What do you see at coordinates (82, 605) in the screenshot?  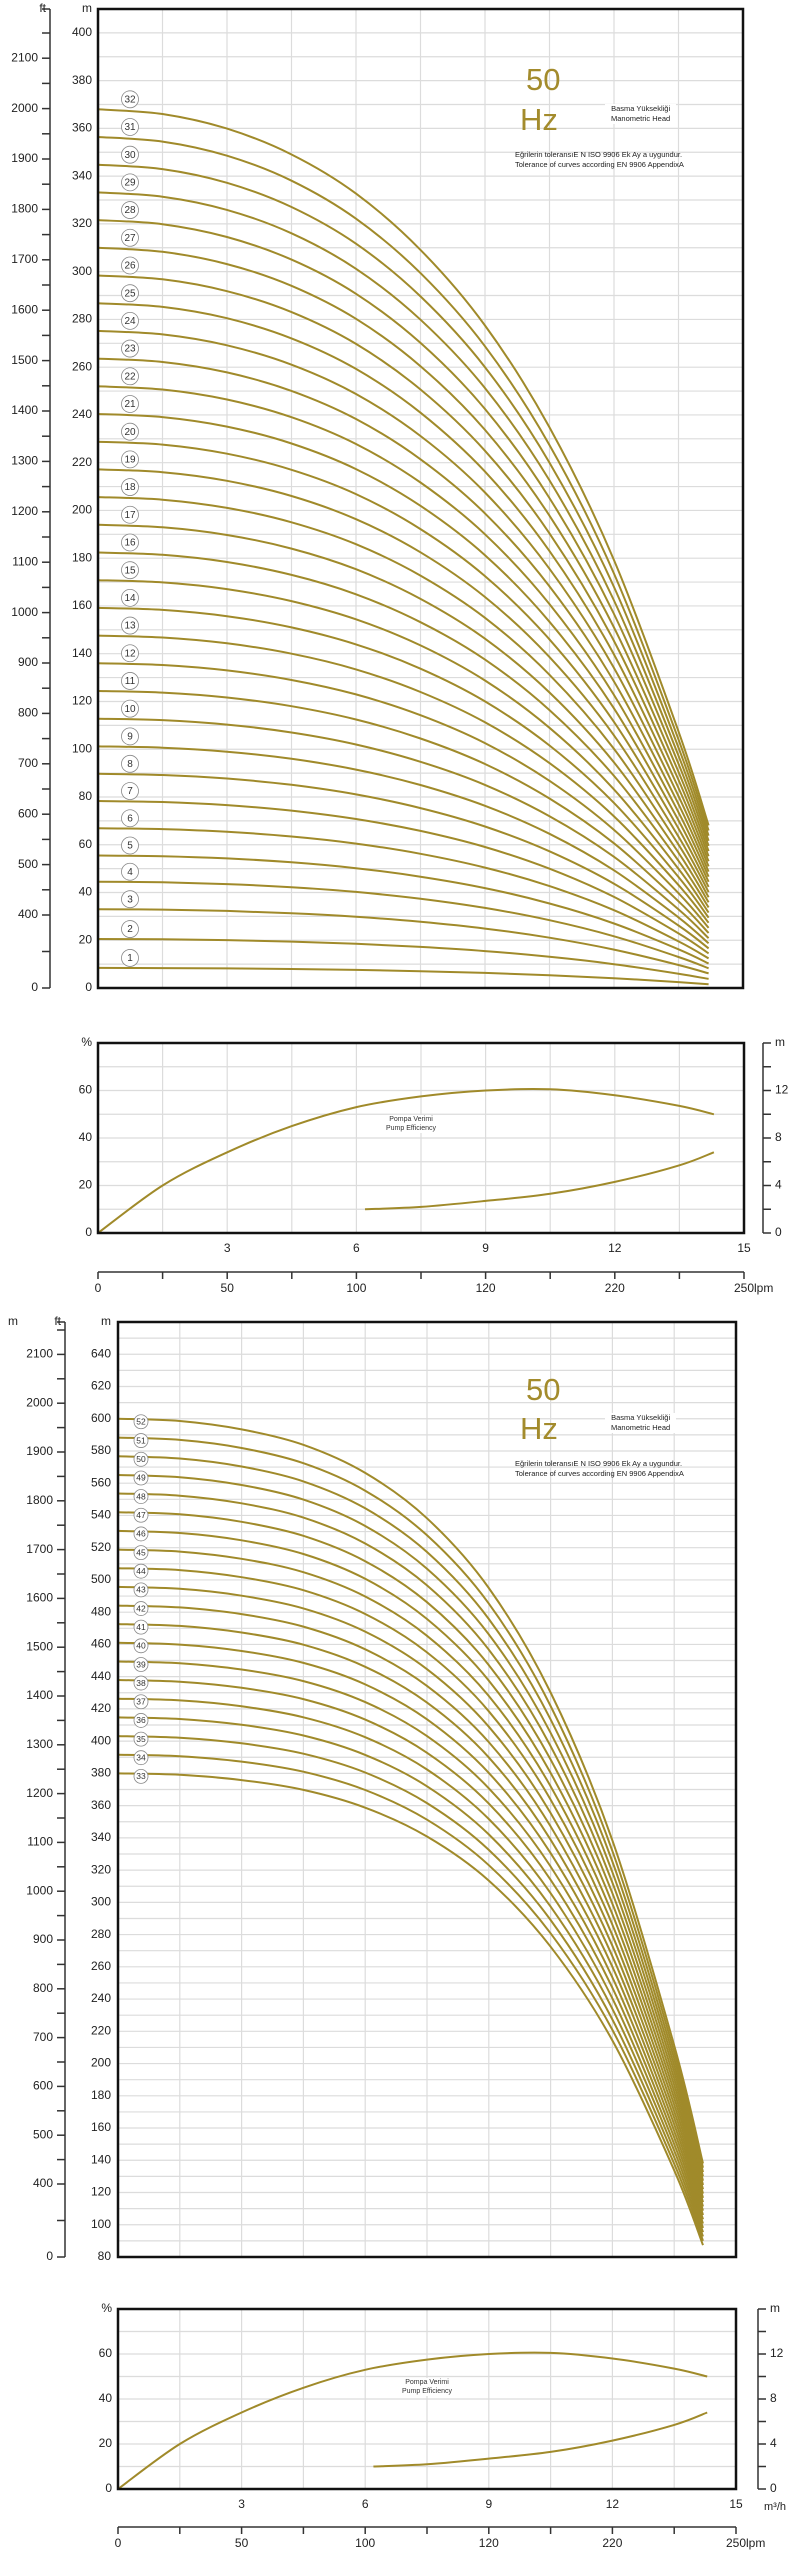 I see `y-tick-label-m: 160` at bounding box center [82, 605].